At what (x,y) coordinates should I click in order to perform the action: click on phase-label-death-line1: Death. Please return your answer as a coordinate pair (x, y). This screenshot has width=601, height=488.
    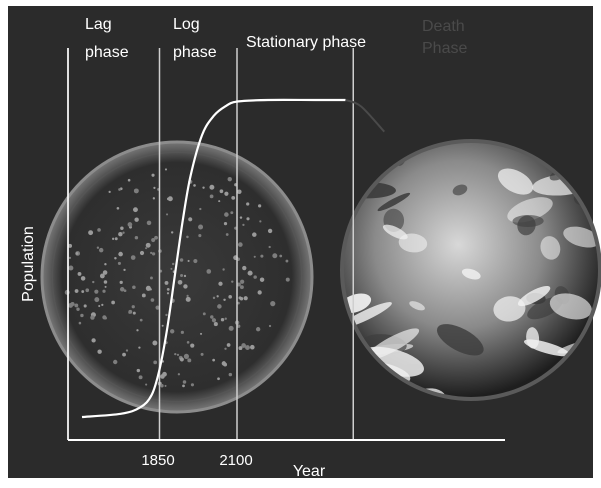
    Looking at the image, I should click on (443, 26).